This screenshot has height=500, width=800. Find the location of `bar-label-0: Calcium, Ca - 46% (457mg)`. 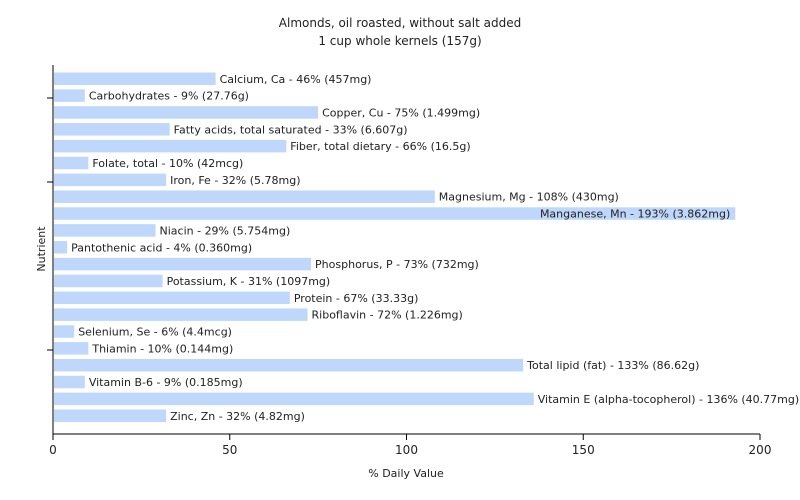

bar-label-0: Calcium, Ca - 46% (457mg) is located at coordinates (296, 79).